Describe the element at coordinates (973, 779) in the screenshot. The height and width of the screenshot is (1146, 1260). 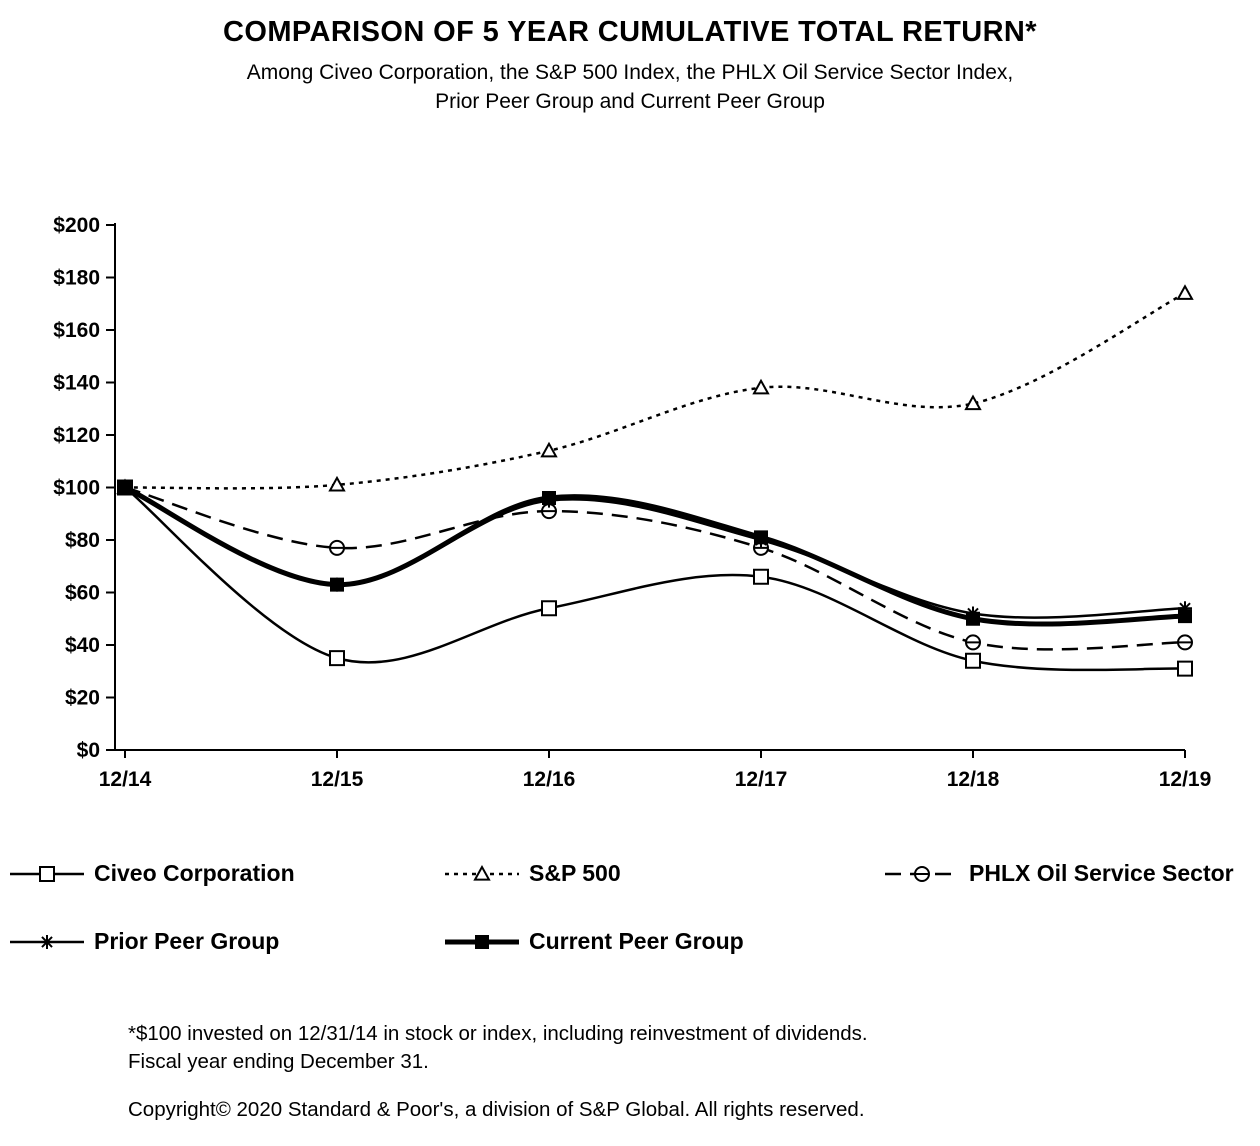
I see `svg-text: 12/18` at that location.